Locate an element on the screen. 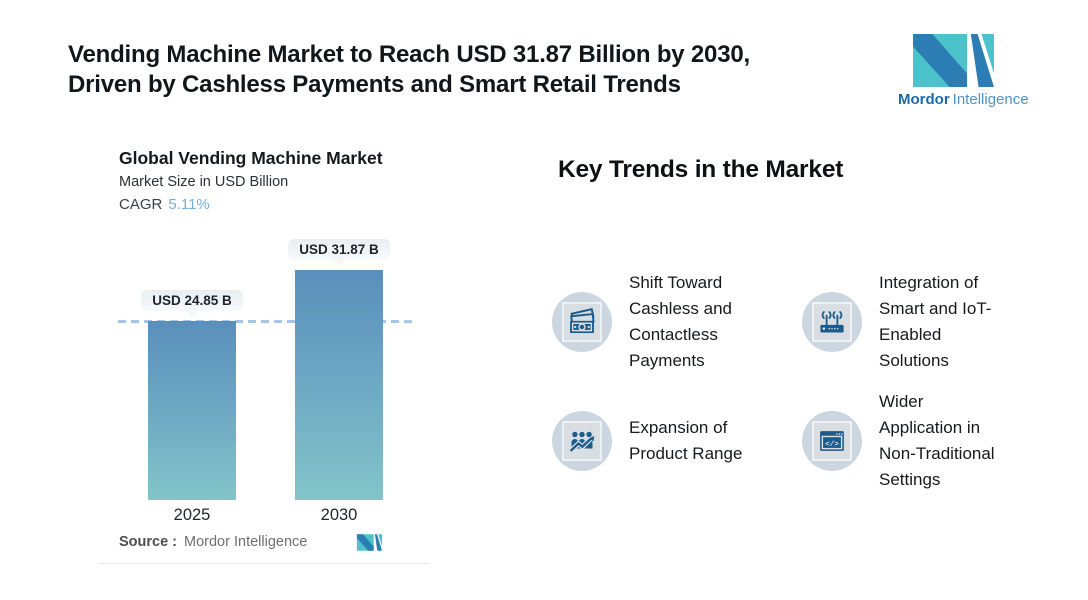 Image resolution: width=1088 pixels, height=600 pixels. product-range-icon is located at coordinates (582, 441).